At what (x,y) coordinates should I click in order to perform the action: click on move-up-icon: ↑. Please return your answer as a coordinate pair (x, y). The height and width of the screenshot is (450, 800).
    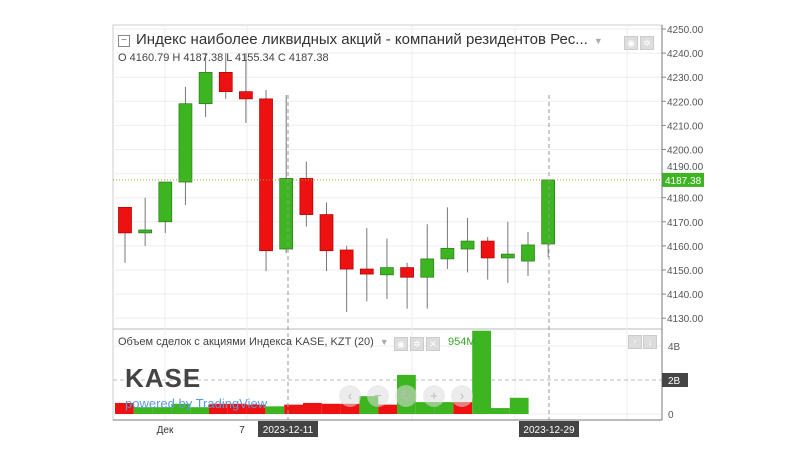
    Looking at the image, I should click on (635, 342).